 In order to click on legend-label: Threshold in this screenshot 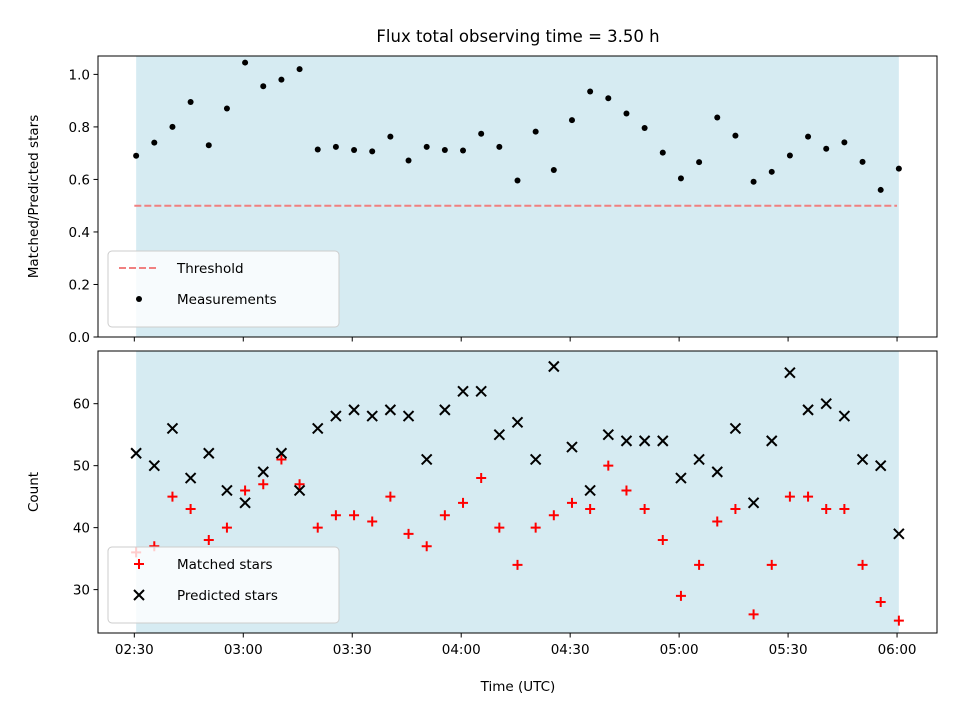, I will do `click(210, 269)`.